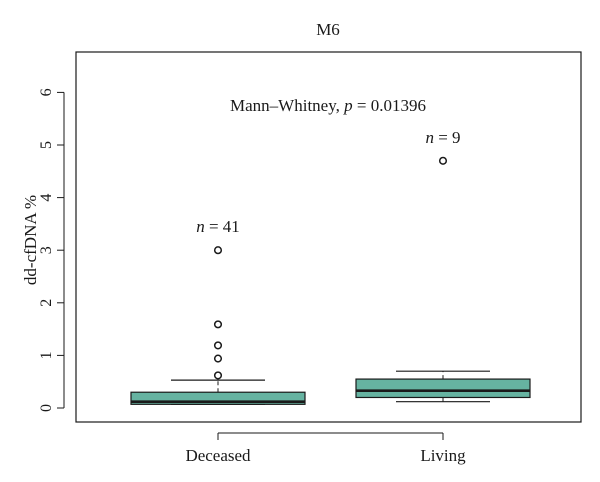 The image size is (600, 482). I want to click on mann-whitney-annotation: Mann–Whitney, p = 0.01396, so click(328, 105).